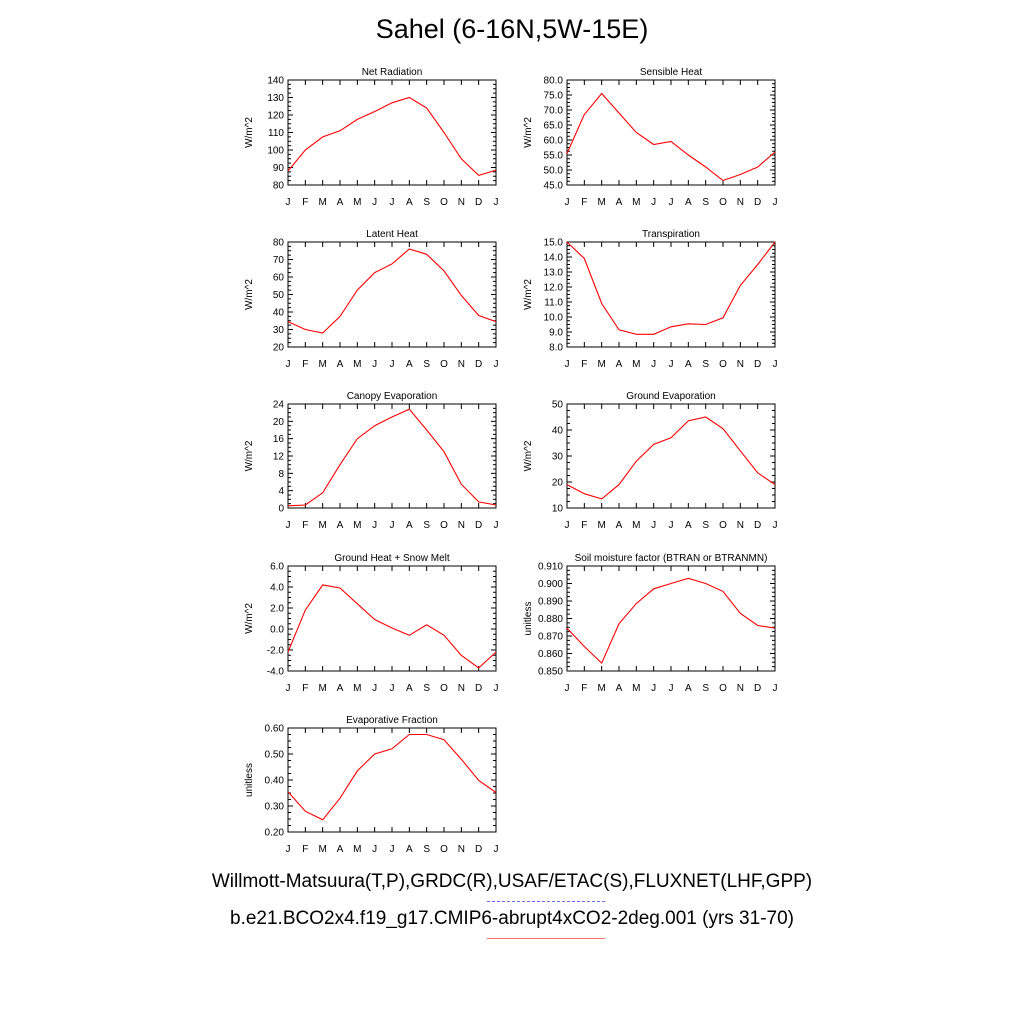 This screenshot has height=1024, width=1024. I want to click on y-tick-label: 0.30, so click(275, 807).